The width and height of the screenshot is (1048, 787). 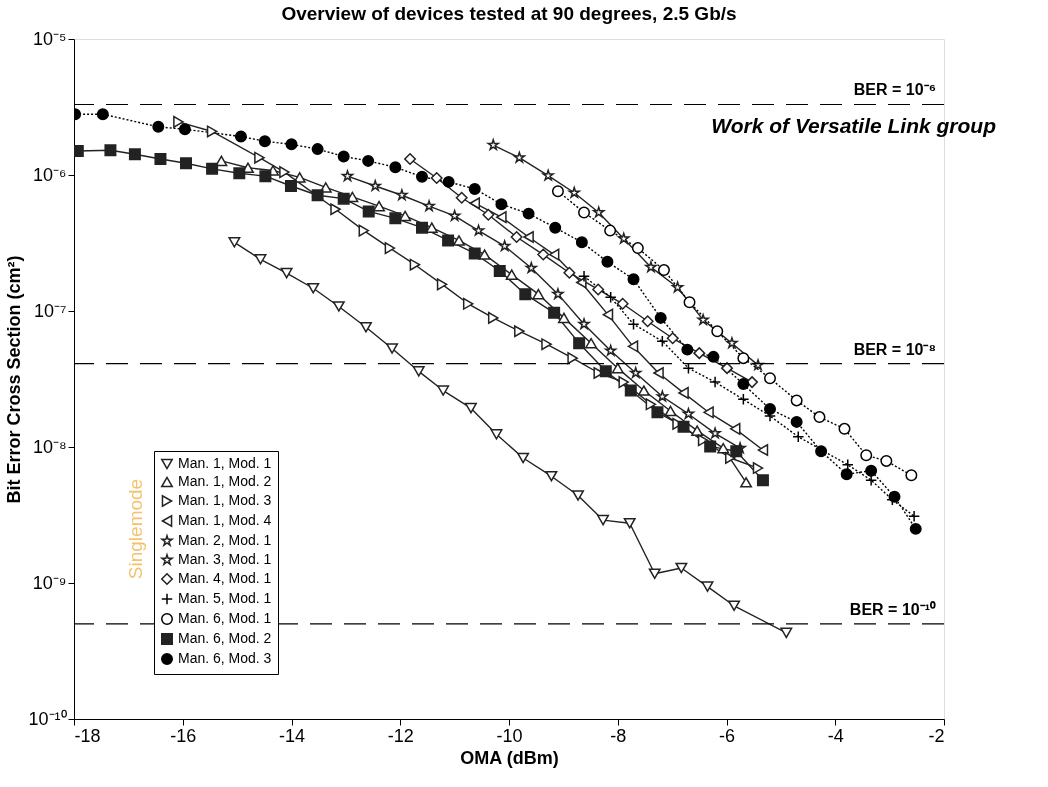 What do you see at coordinates (225, 500) in the screenshot?
I see `legend-label: Man. 1, Mod. 3` at bounding box center [225, 500].